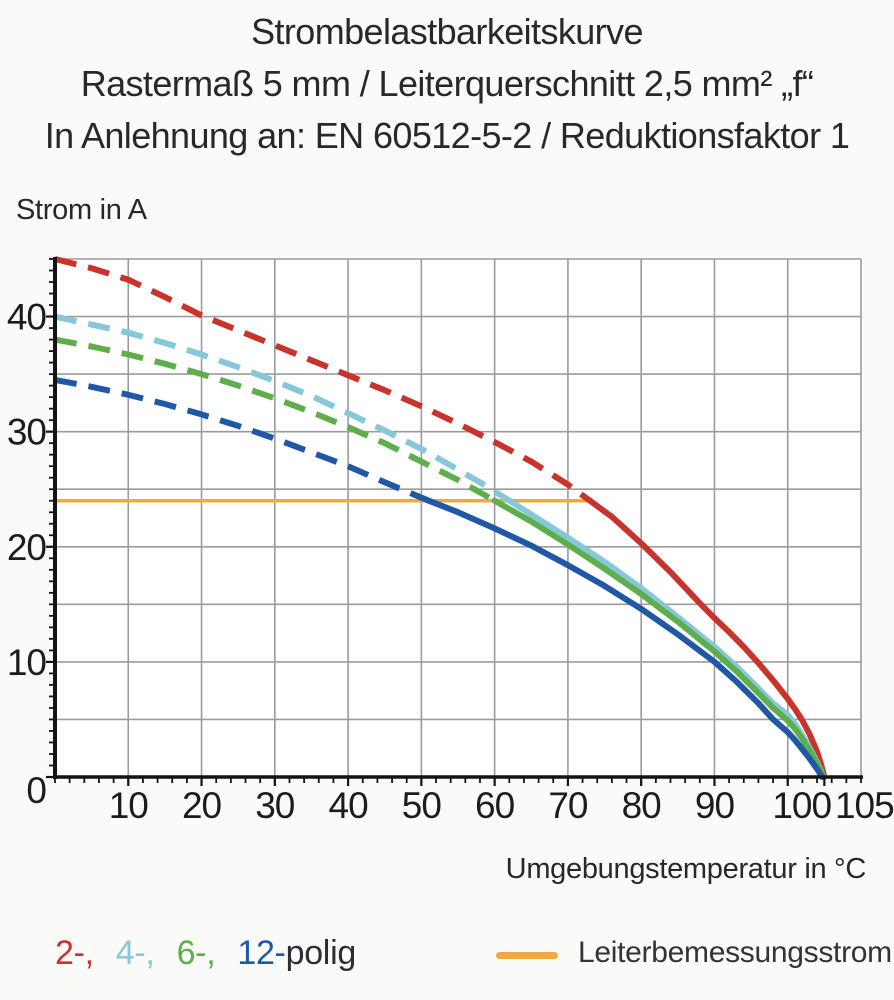  I want to click on series-6-polig-dashed, so click(275, 420).